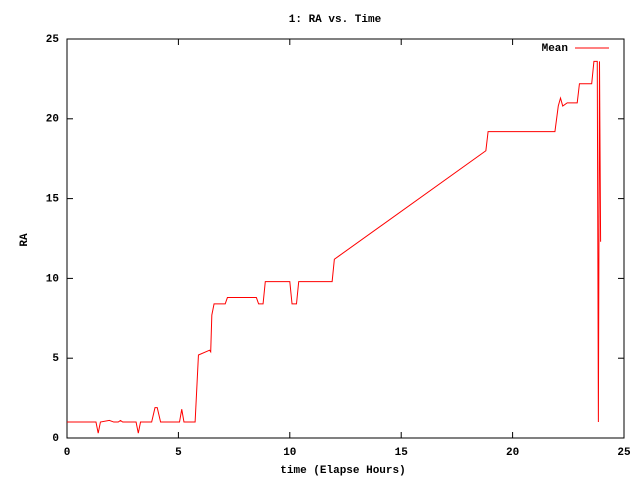 This screenshot has width=640, height=480. Describe the element at coordinates (289, 453) in the screenshot. I see `x-tick-label: 10` at that location.